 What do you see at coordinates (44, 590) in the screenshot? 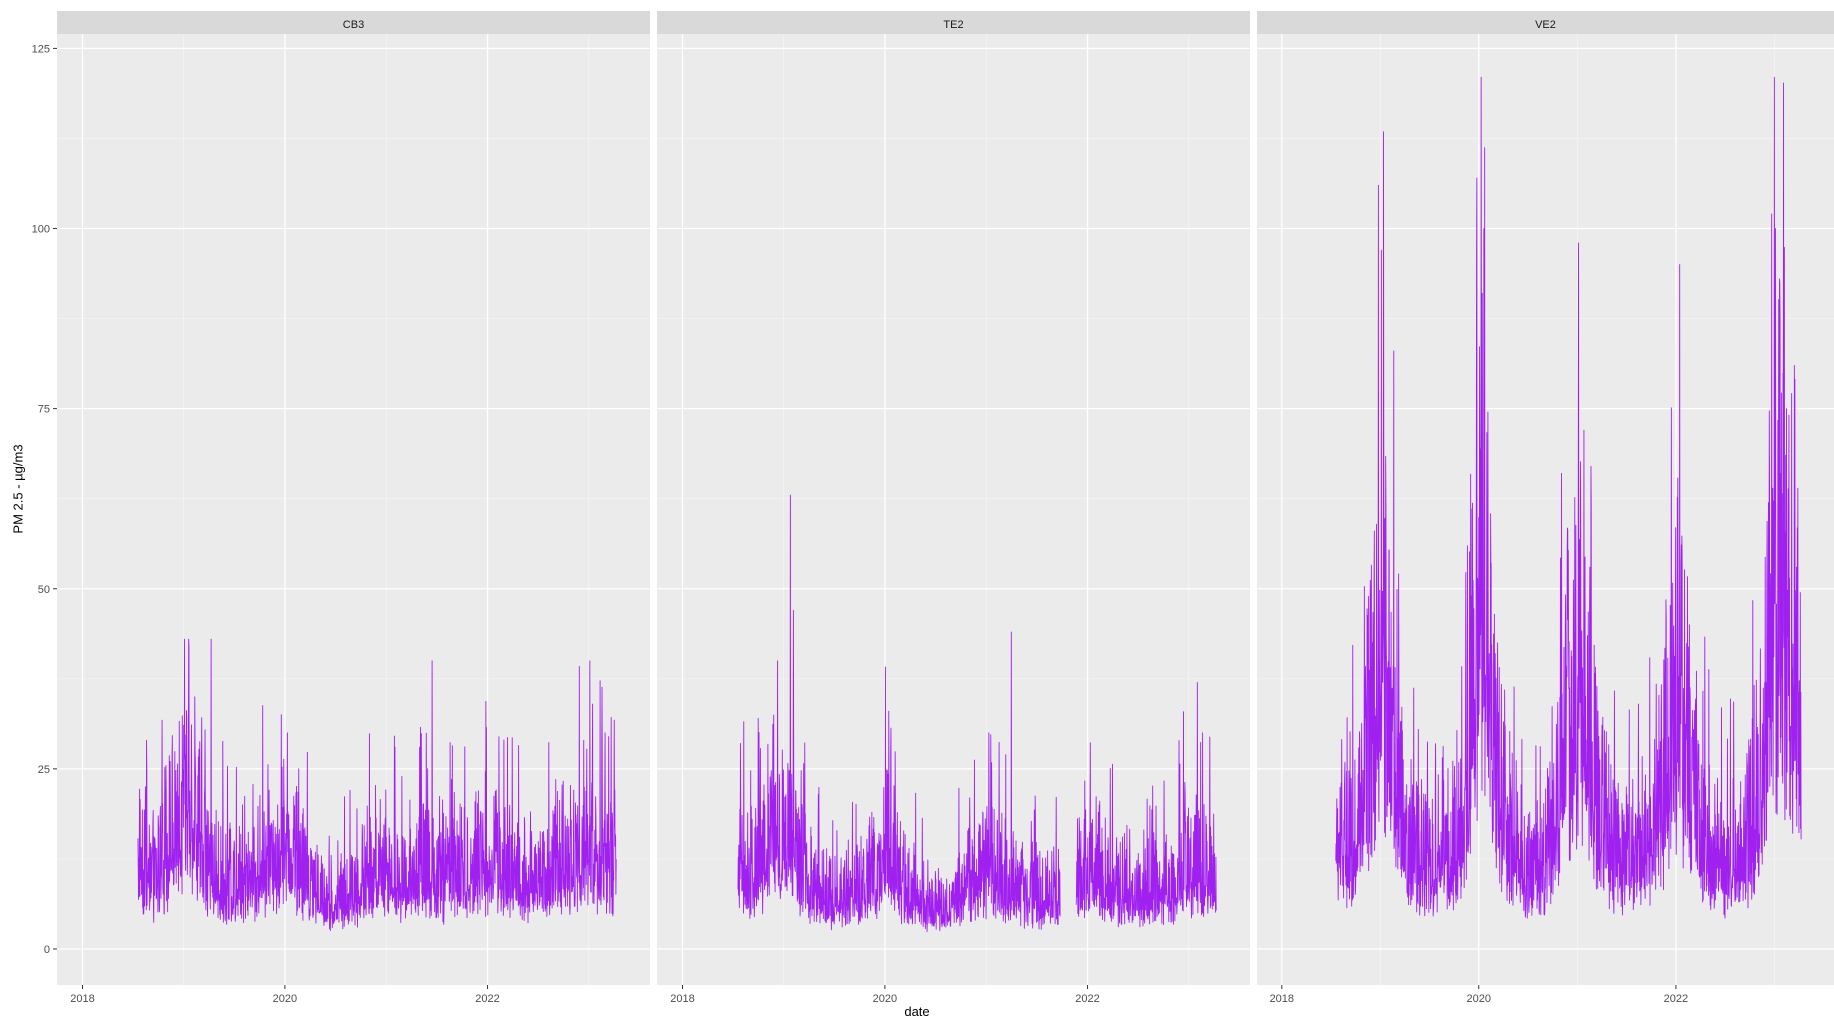
I see `y-tick-label: 50` at bounding box center [44, 590].